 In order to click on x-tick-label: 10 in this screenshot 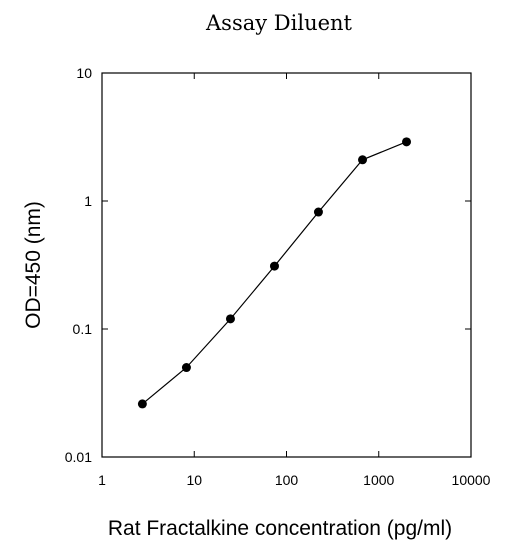, I will do `click(194, 480)`.